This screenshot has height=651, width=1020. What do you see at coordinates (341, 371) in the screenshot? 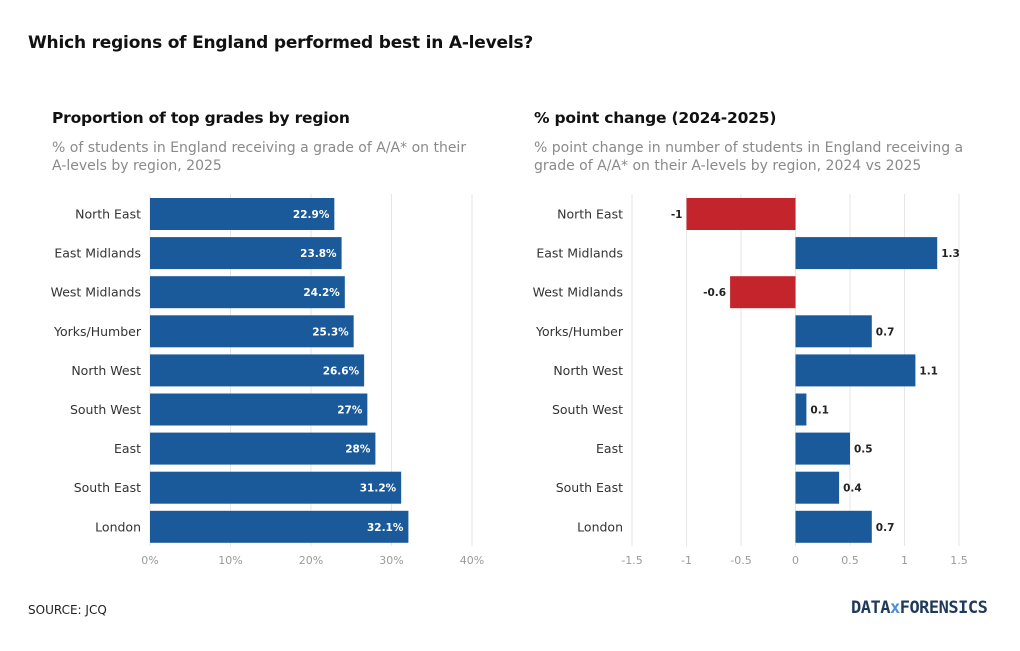
I see `data-label: 26.6%` at bounding box center [341, 371].